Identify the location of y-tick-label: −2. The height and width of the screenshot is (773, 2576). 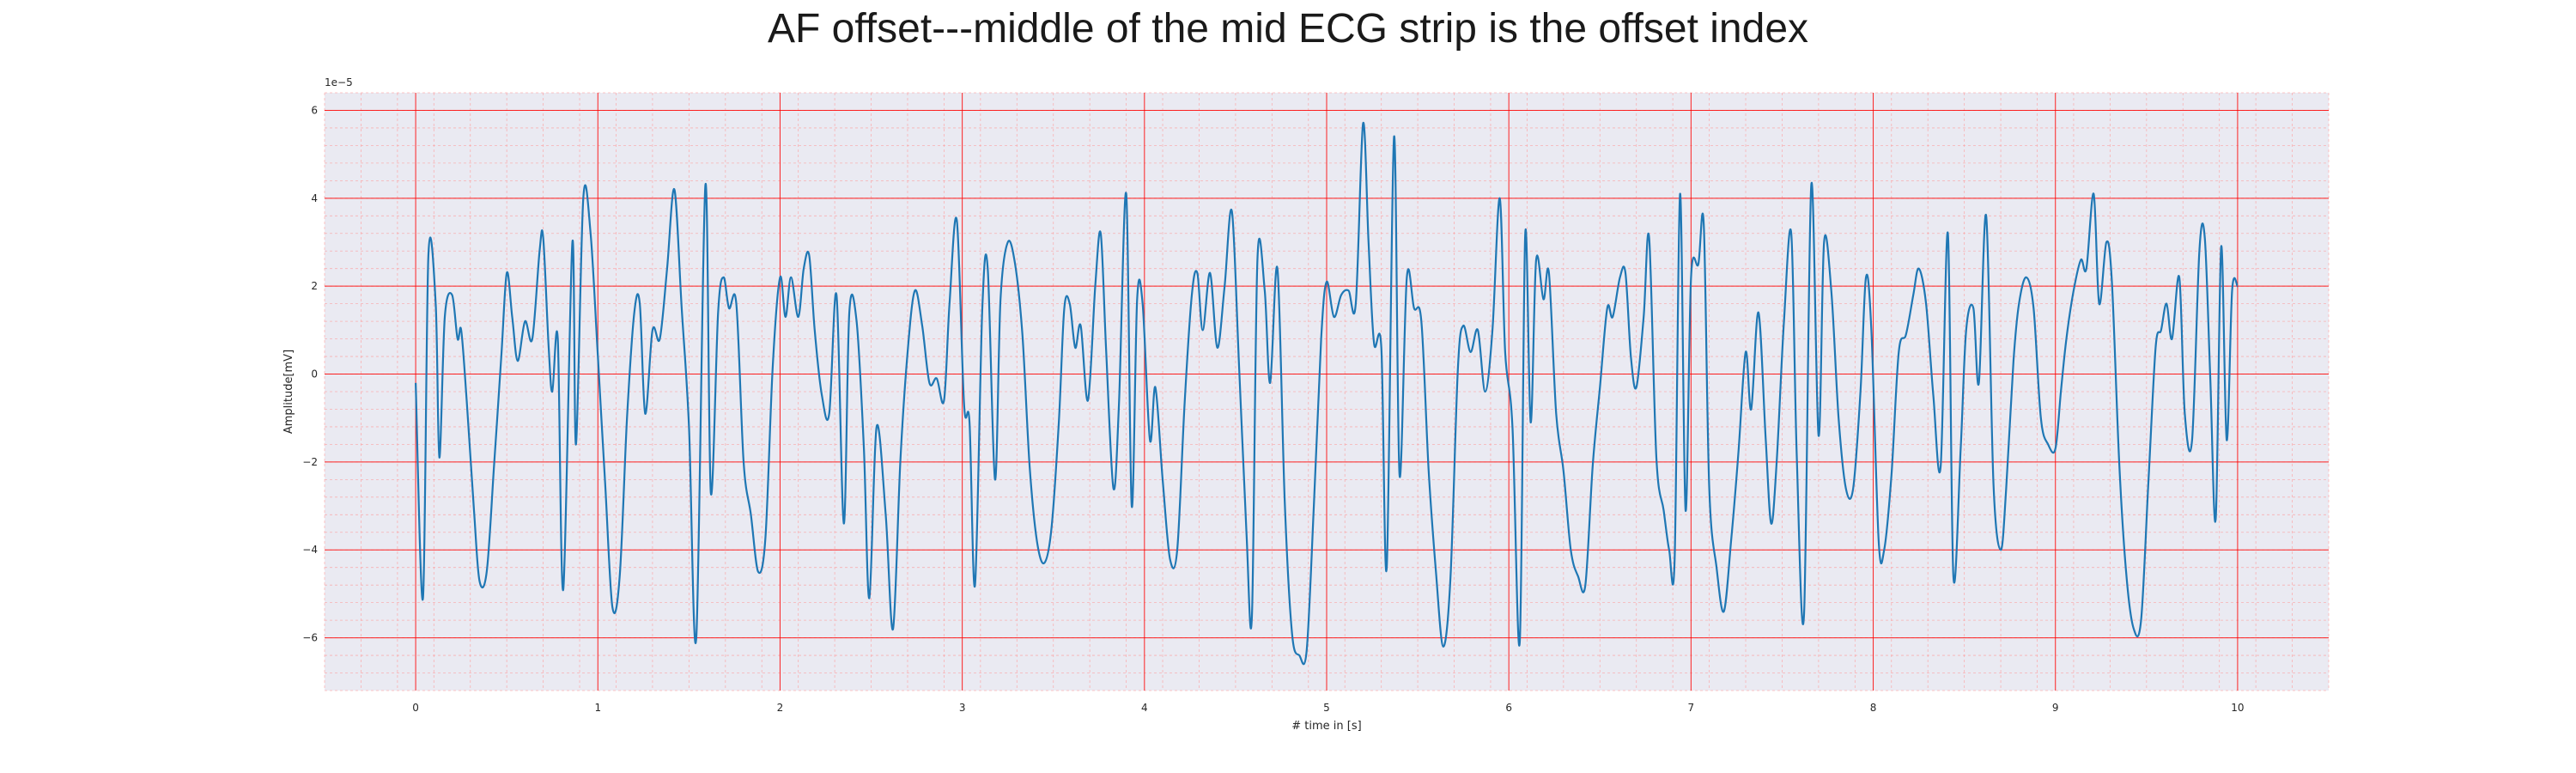
(310, 462).